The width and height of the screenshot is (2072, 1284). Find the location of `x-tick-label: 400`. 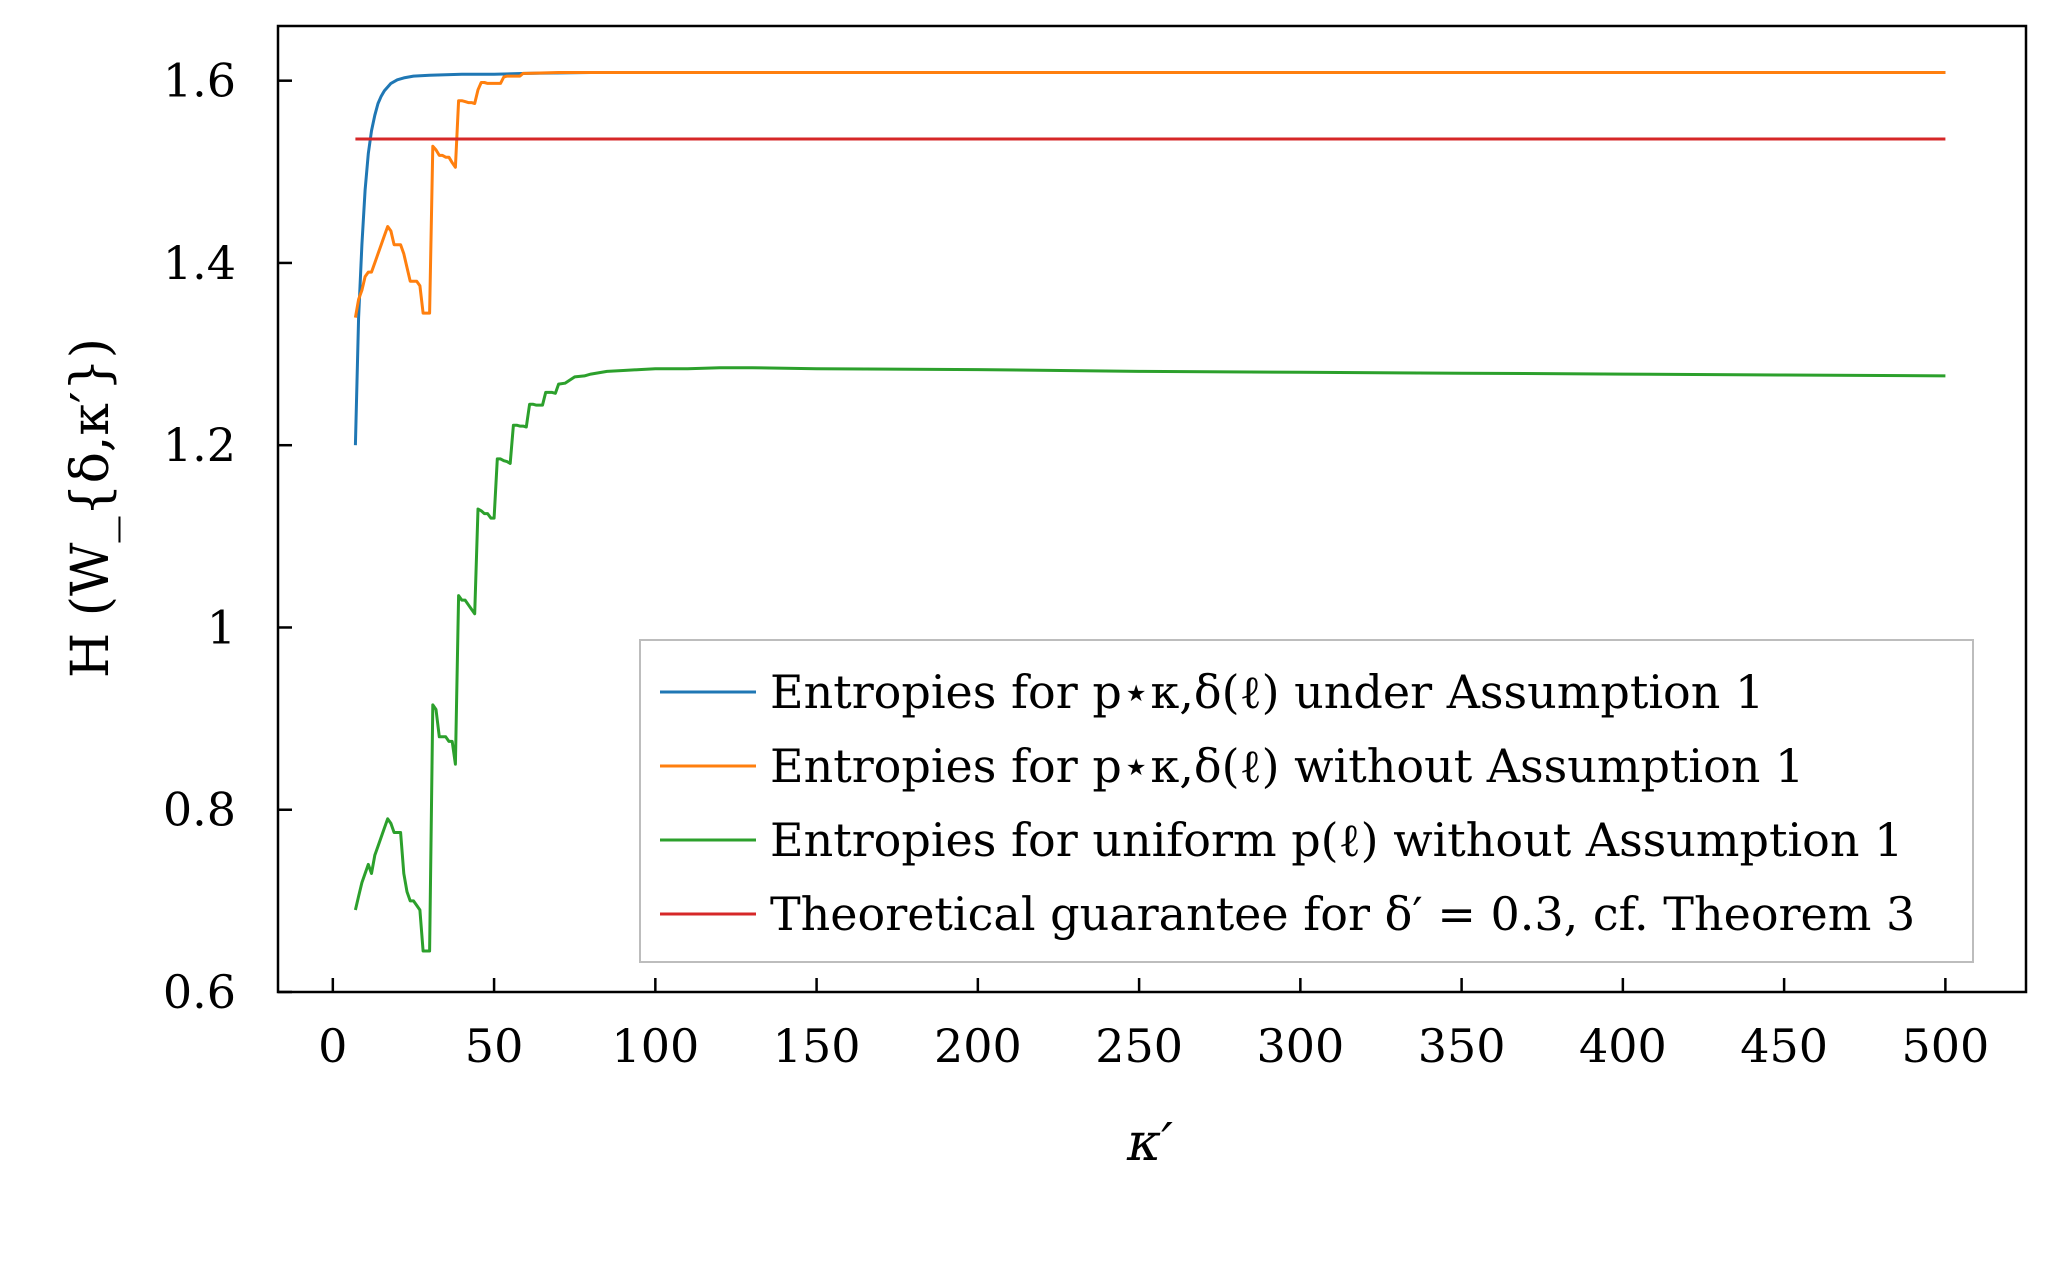

x-tick-label: 400 is located at coordinates (1623, 1046).